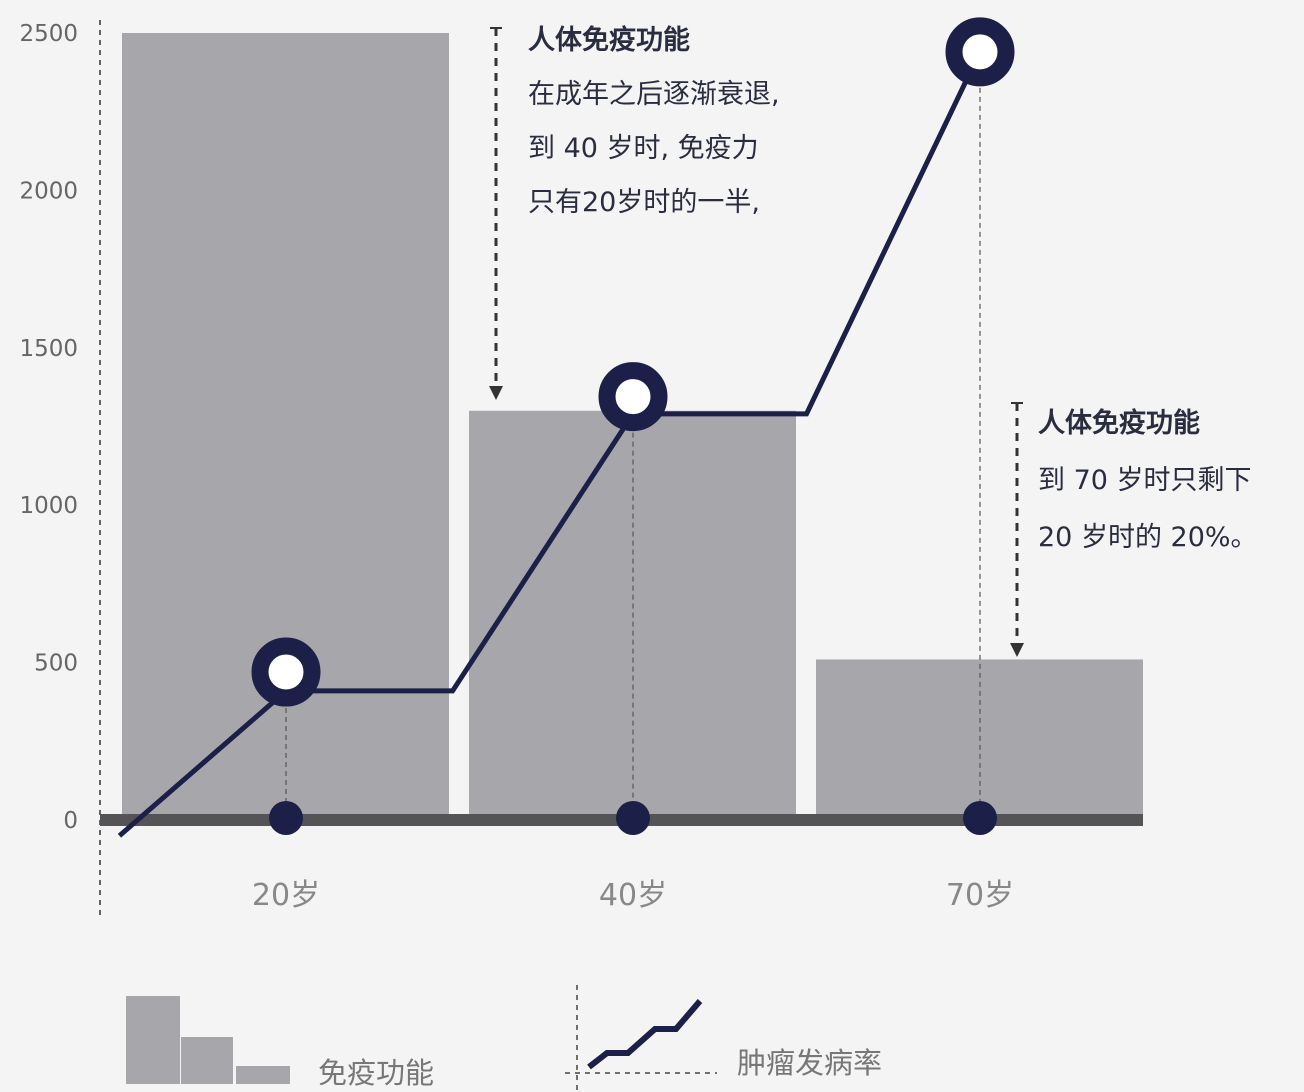 The width and height of the screenshot is (1304, 1092). What do you see at coordinates (654, 94) in the screenshot?
I see `annotation-line: 在成年之后逐渐衰退,` at bounding box center [654, 94].